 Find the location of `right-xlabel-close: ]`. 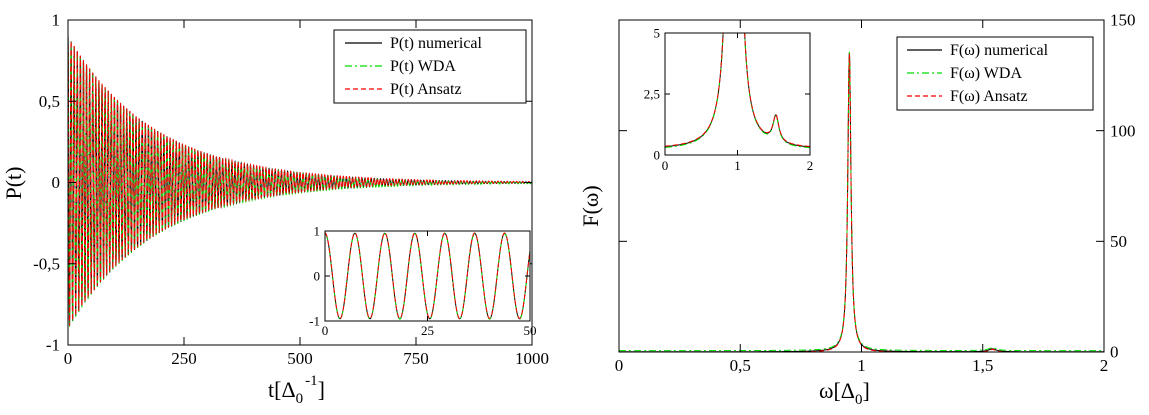

right-xlabel-close: ] is located at coordinates (865, 390).